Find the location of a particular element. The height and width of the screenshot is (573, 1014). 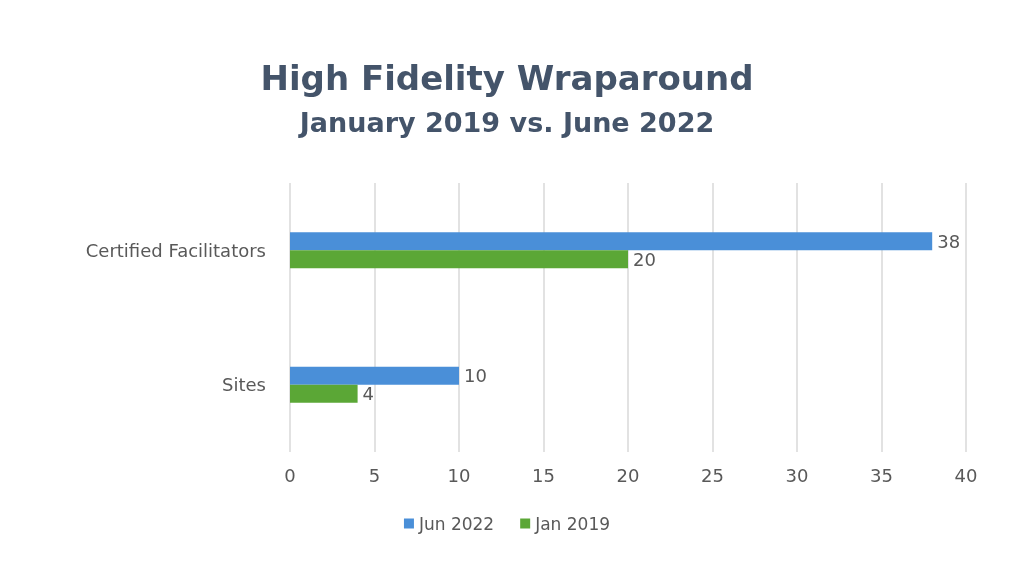

data-label: 10 is located at coordinates (475, 376).